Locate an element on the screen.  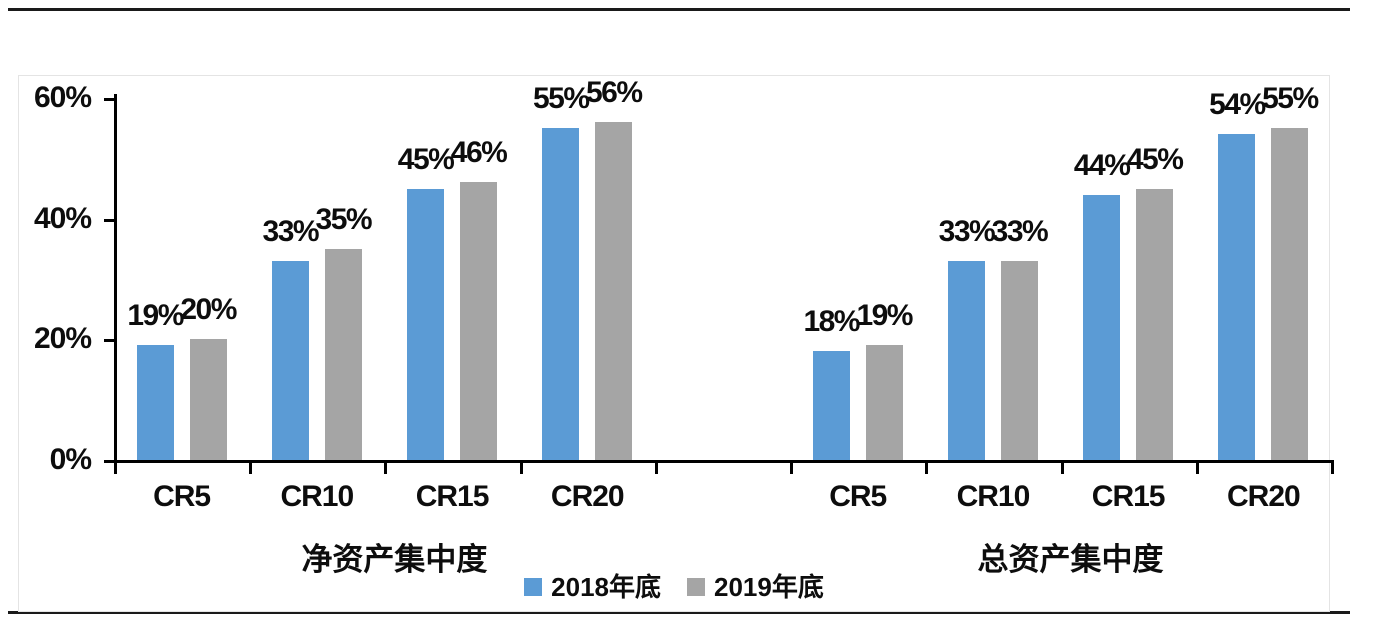
bar-value-label: 20% is located at coordinates (208, 310).